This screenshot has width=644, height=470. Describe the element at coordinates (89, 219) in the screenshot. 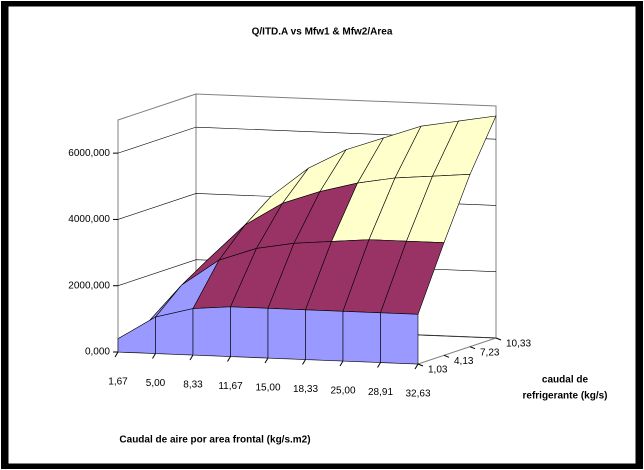

I see `z-tick-label: 4000,000` at that location.